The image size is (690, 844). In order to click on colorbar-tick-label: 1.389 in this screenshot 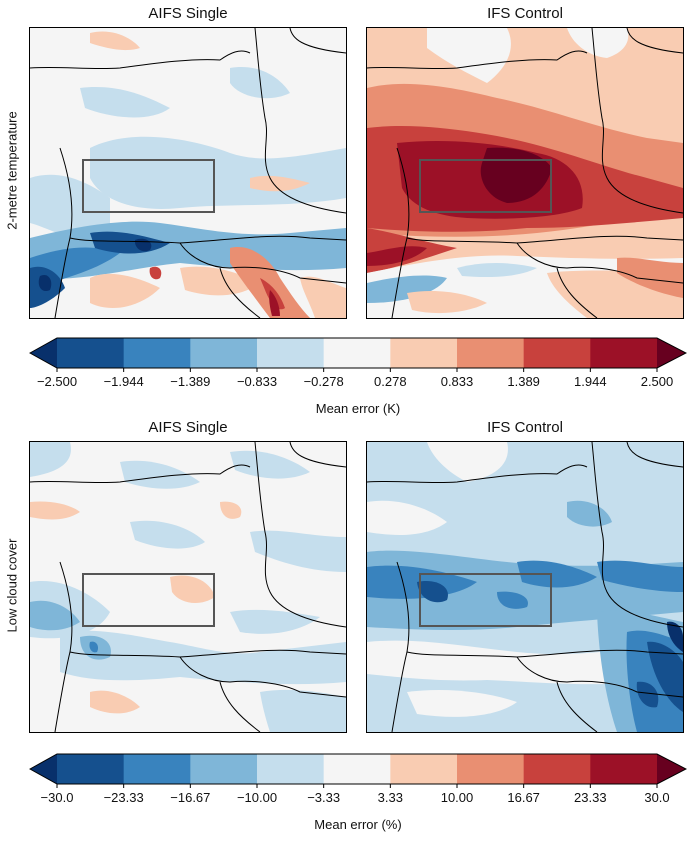, I will do `click(523, 381)`.